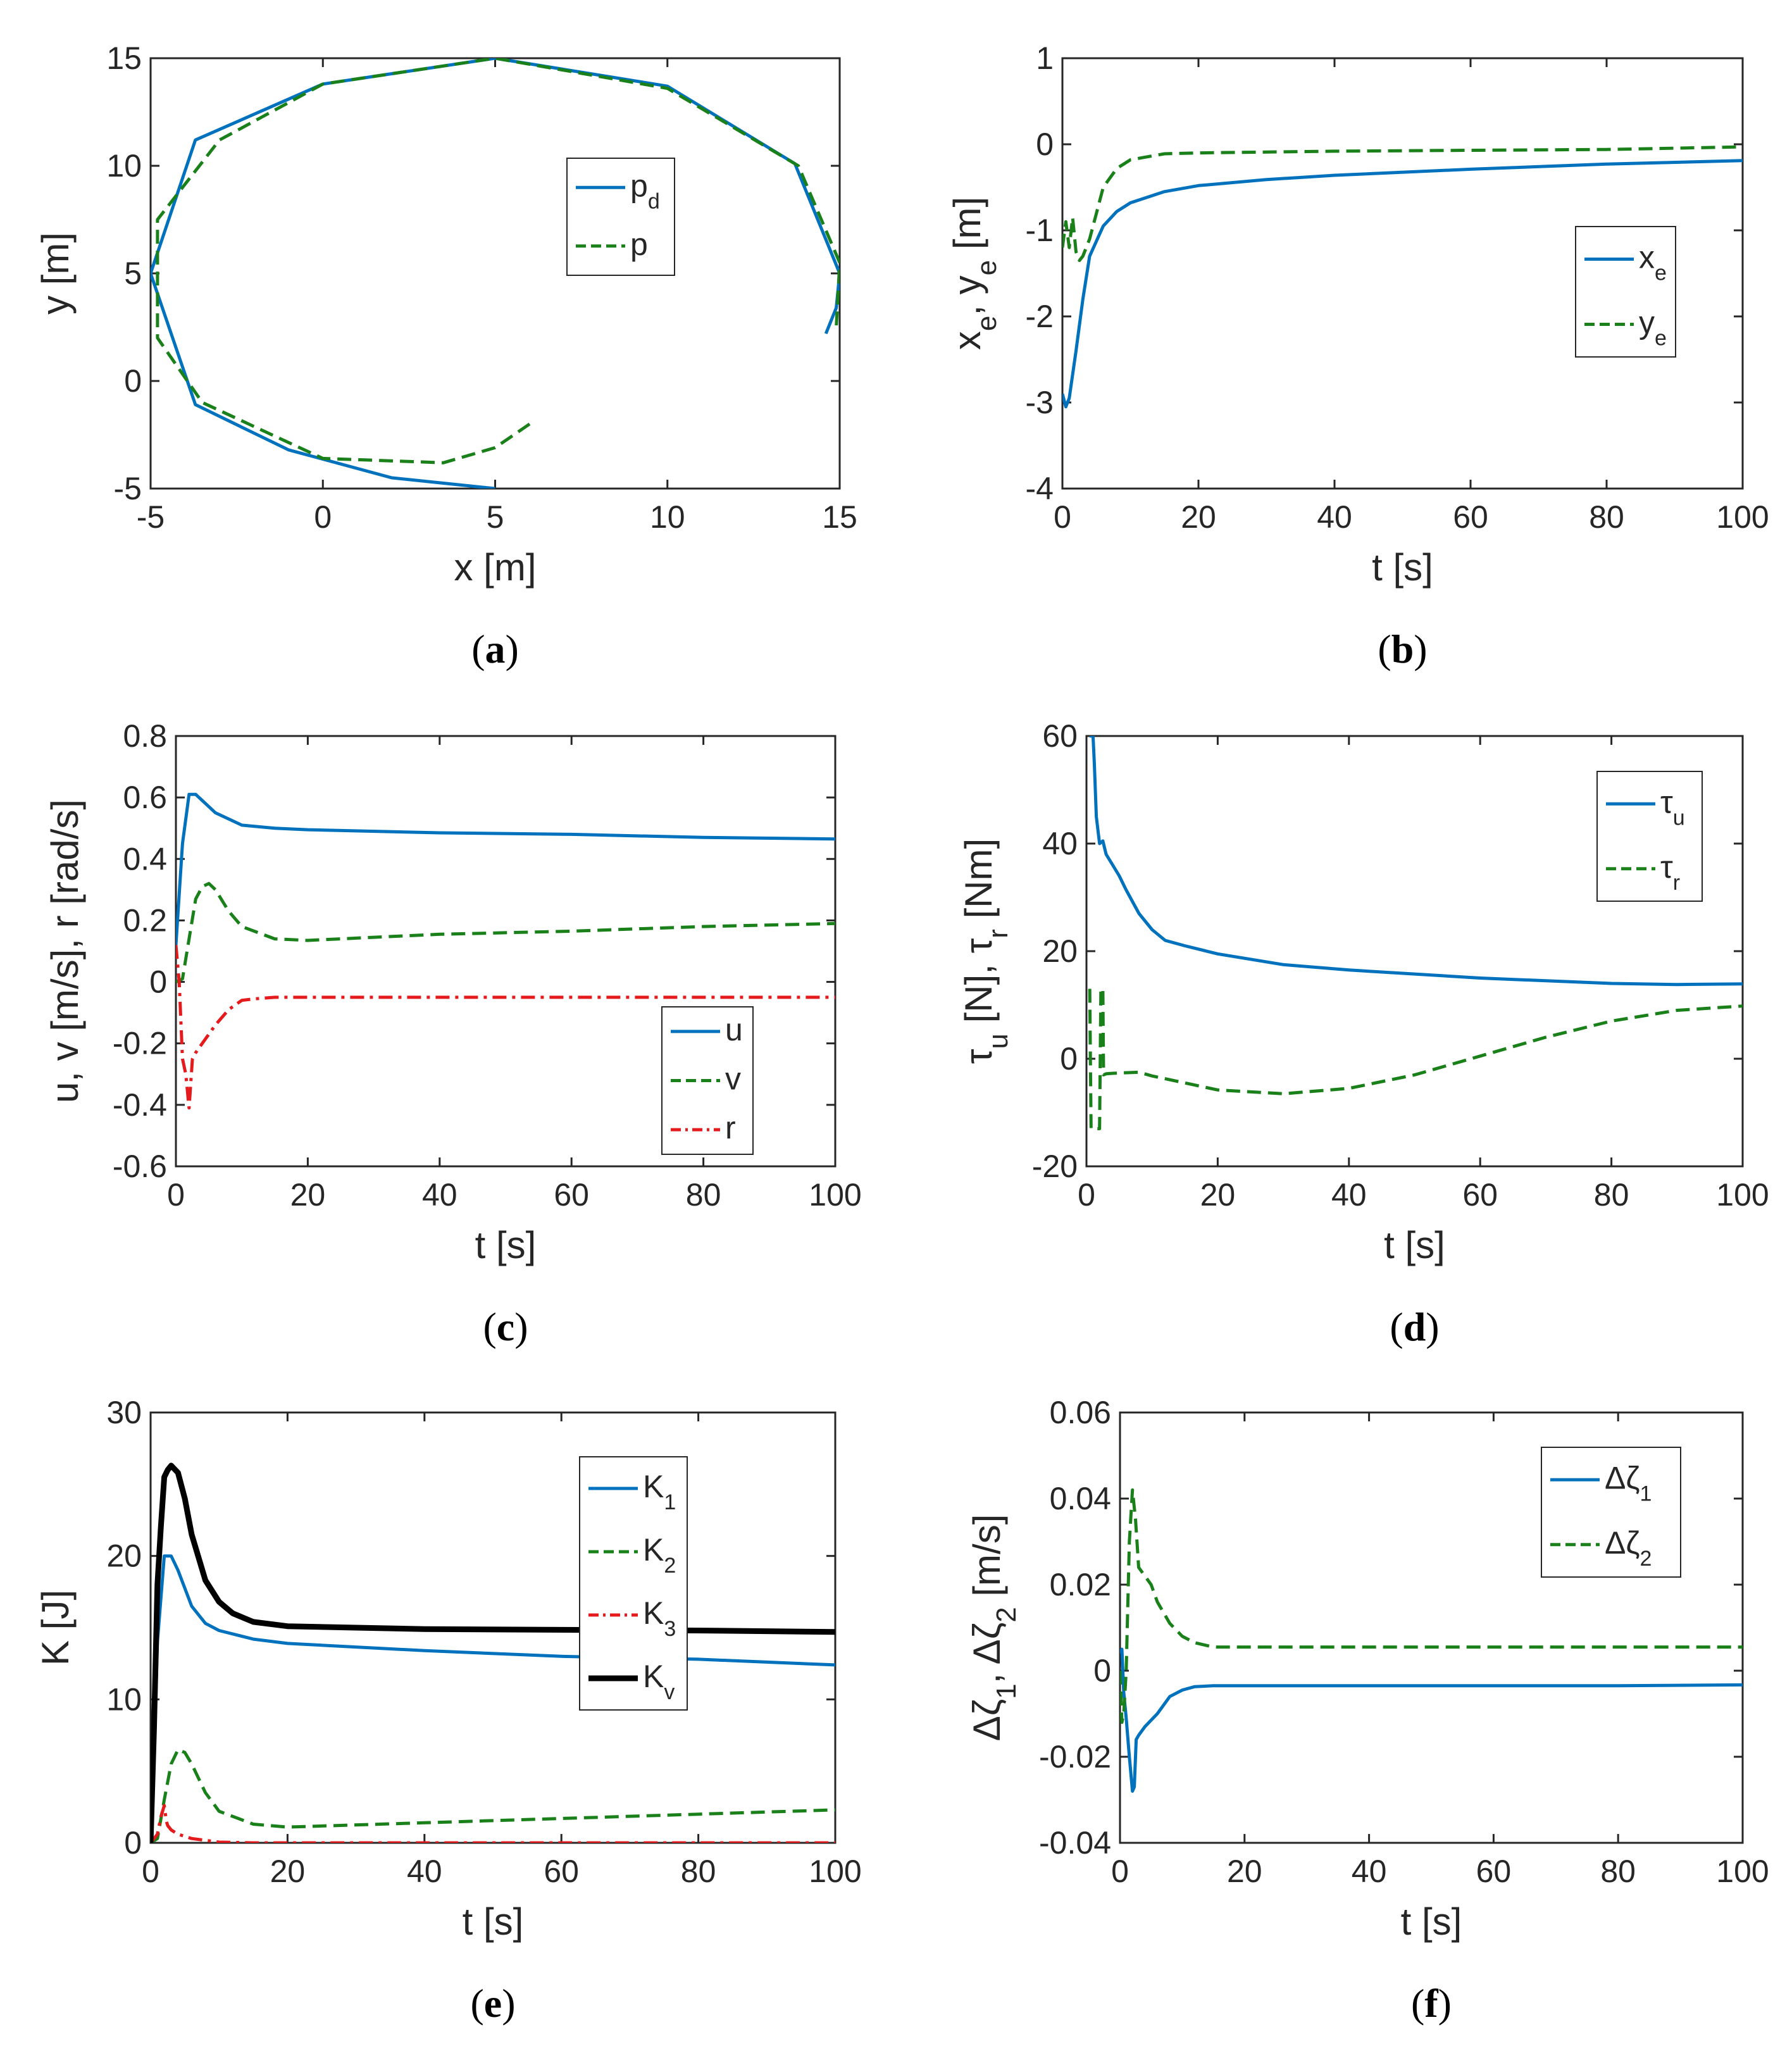 The height and width of the screenshot is (2058, 1792). What do you see at coordinates (133, 273) in the screenshot?
I see `y-tick-label: 5` at bounding box center [133, 273].